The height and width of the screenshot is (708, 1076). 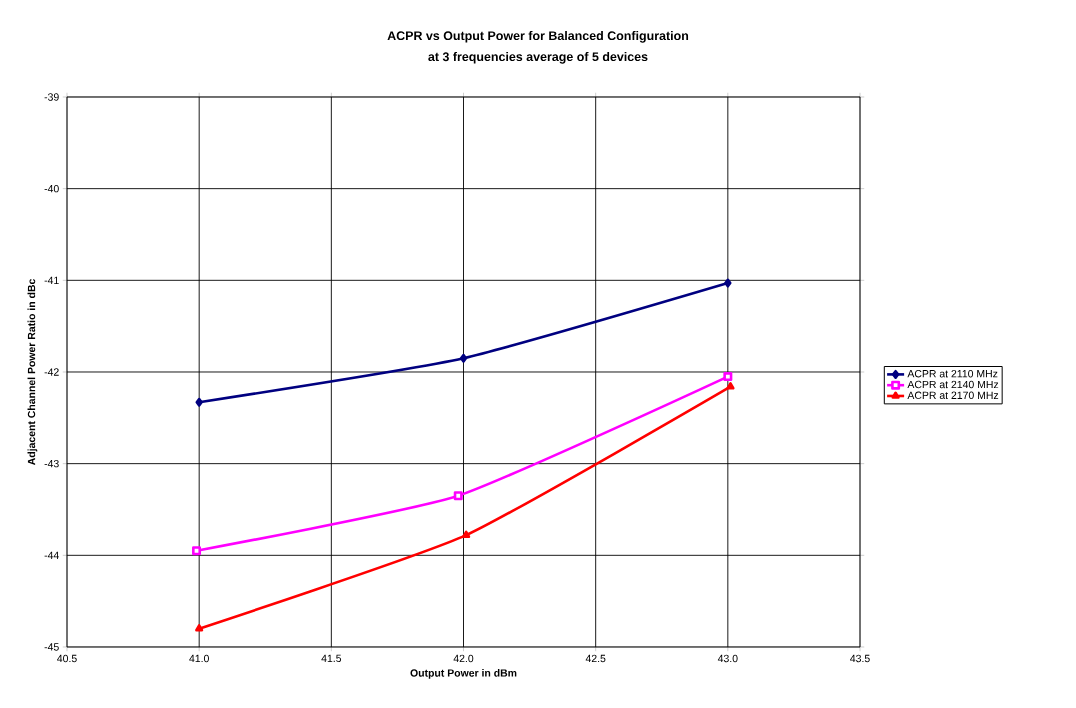 What do you see at coordinates (463, 674) in the screenshot?
I see `x-axis-title: Output Power in dBm` at bounding box center [463, 674].